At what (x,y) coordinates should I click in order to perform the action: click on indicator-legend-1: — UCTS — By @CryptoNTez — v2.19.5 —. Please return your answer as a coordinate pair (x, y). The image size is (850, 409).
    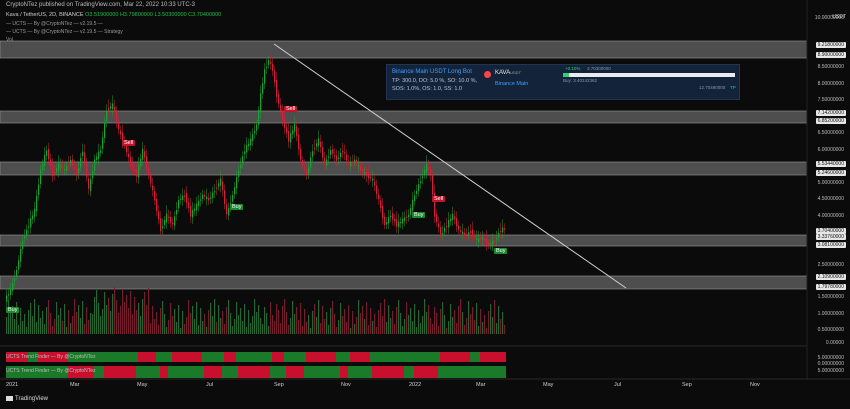
    Looking at the image, I should click on (54, 24).